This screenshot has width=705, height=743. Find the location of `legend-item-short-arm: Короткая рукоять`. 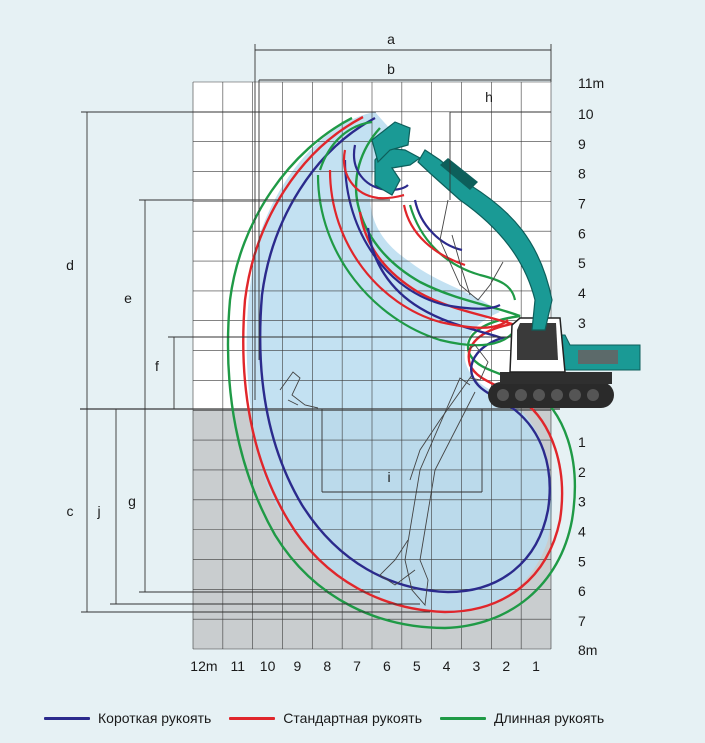

legend-item-short-arm: Короткая рукоять is located at coordinates (127, 718).